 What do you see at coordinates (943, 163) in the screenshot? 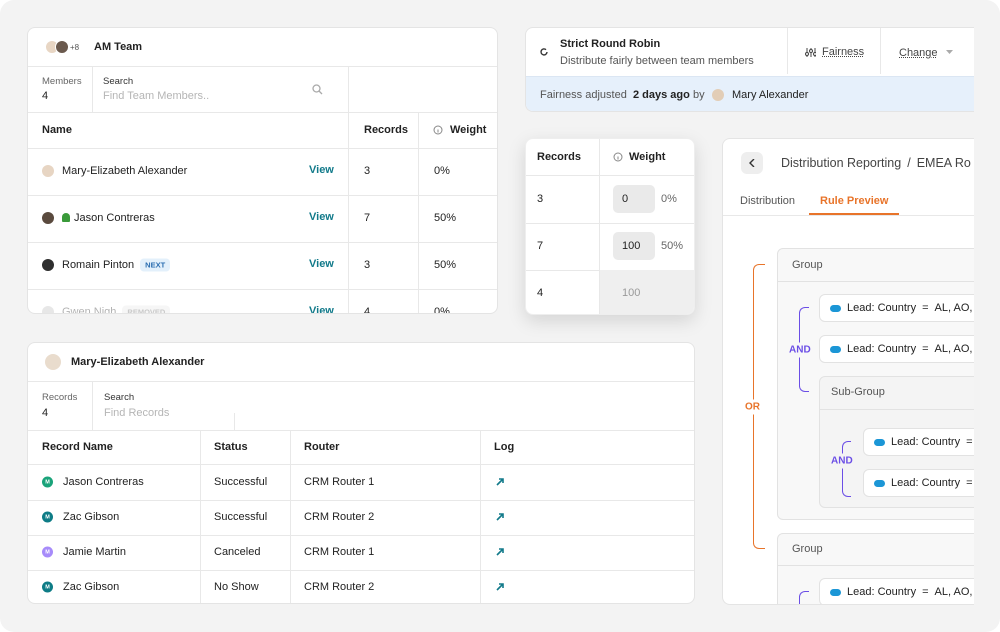
I see `breadcrumb-item: EMEA Ro` at bounding box center [943, 163].